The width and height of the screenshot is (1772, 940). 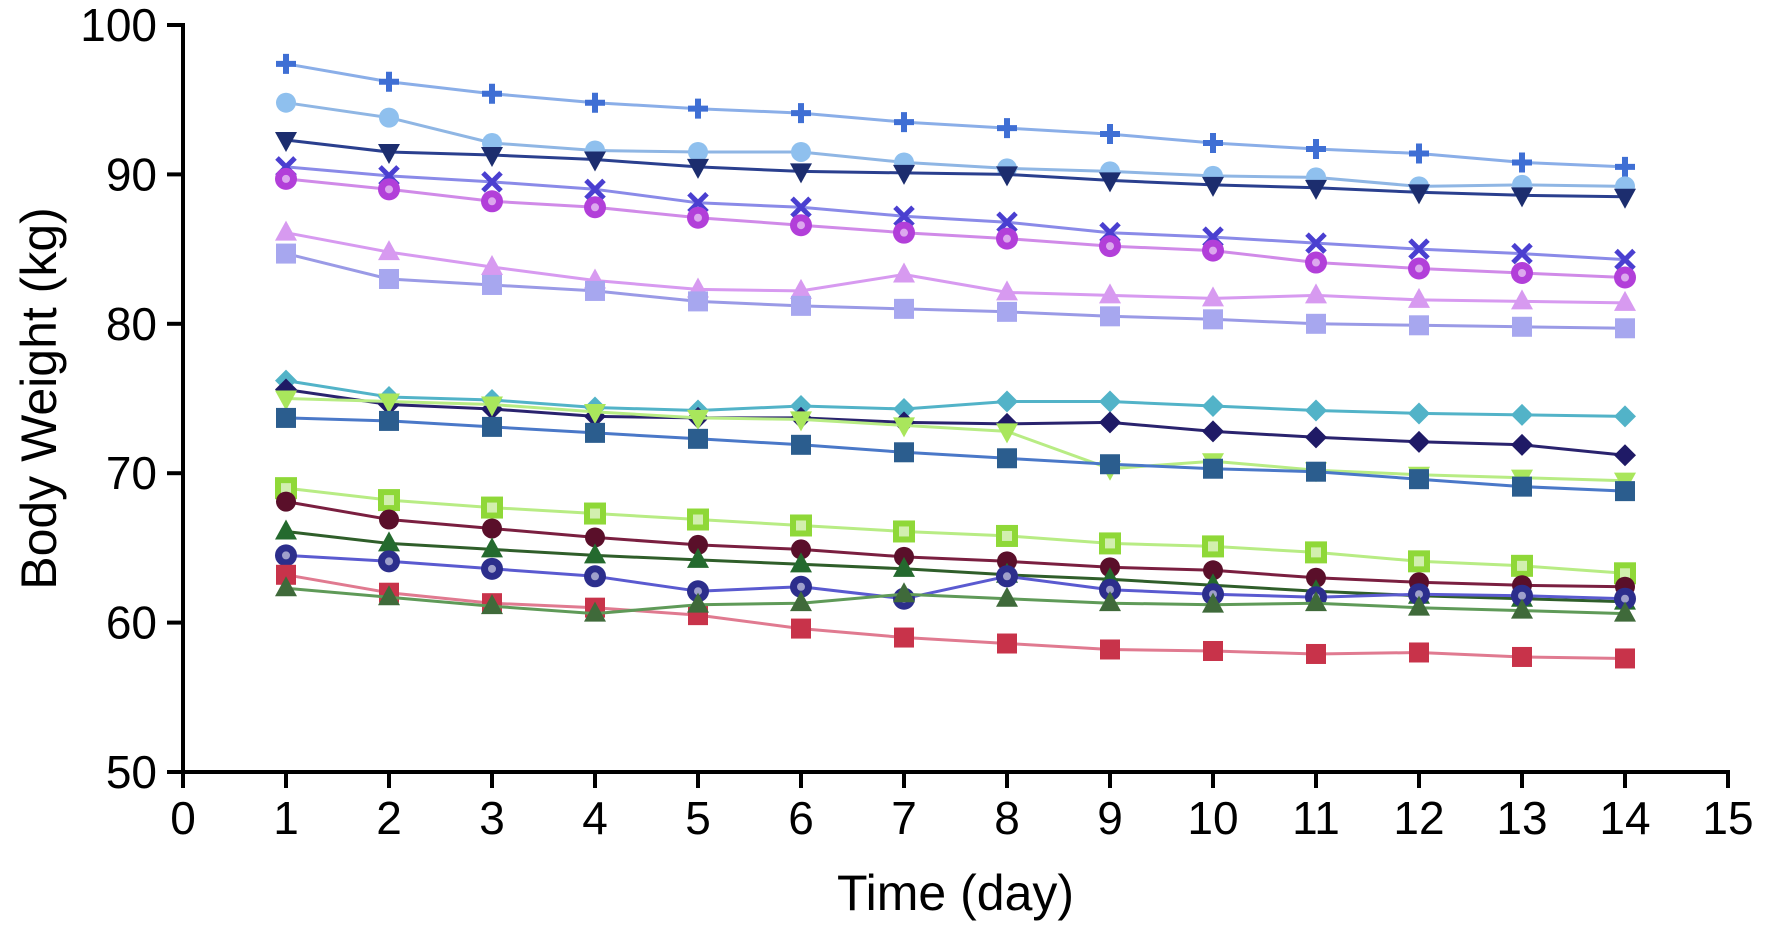 I want to click on x-tick-label: 10, so click(x=1212, y=818).